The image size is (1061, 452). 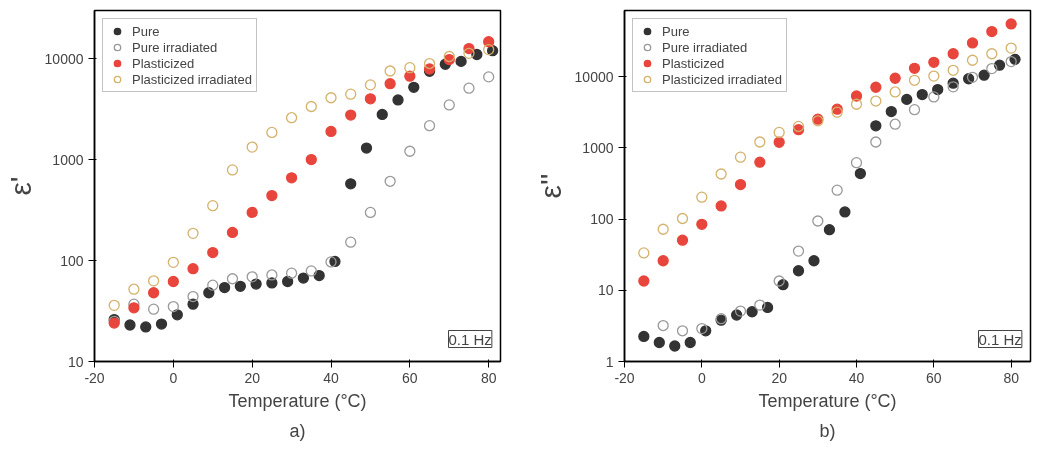 I want to click on y-tick-label: 10, so click(x=605, y=290).